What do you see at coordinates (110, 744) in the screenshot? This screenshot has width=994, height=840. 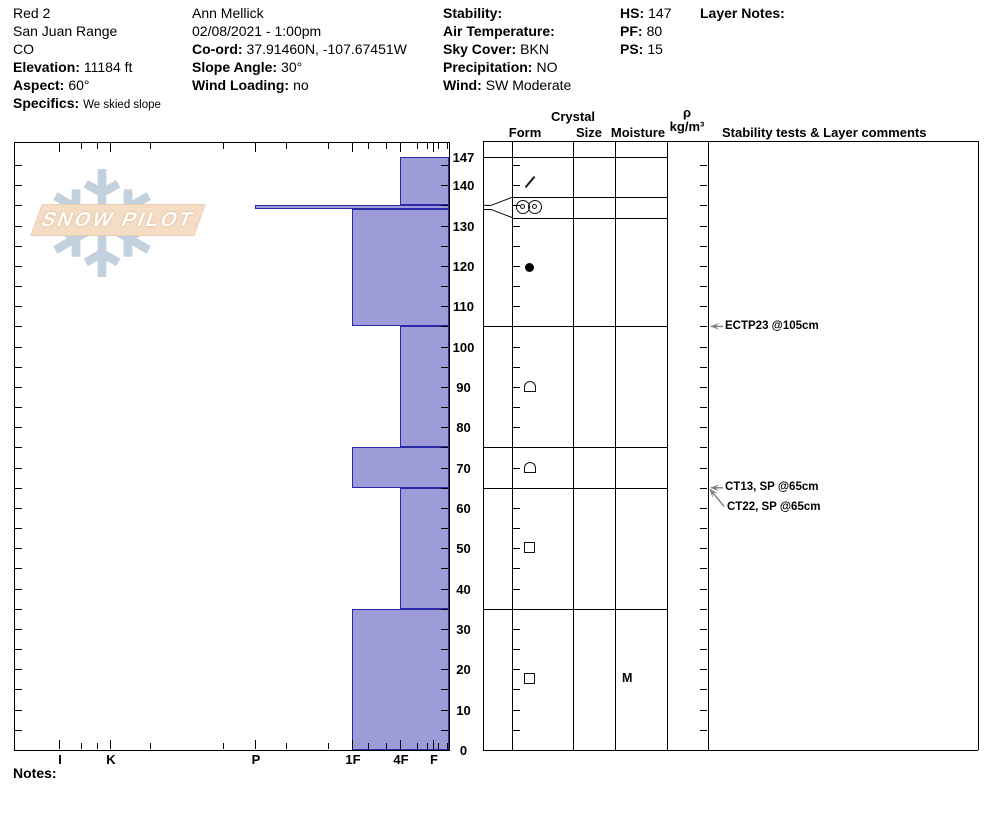 I see `hardness-tick-bottom-K` at bounding box center [110, 744].